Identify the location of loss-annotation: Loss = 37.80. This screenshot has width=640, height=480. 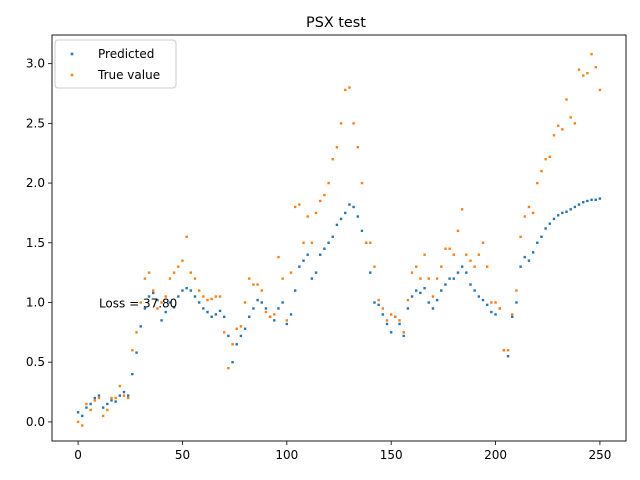
(138, 304).